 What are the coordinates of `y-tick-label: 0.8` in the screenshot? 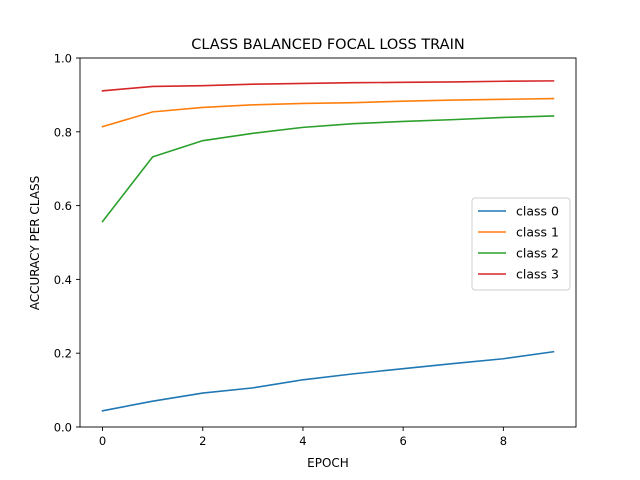 It's located at (63, 132).